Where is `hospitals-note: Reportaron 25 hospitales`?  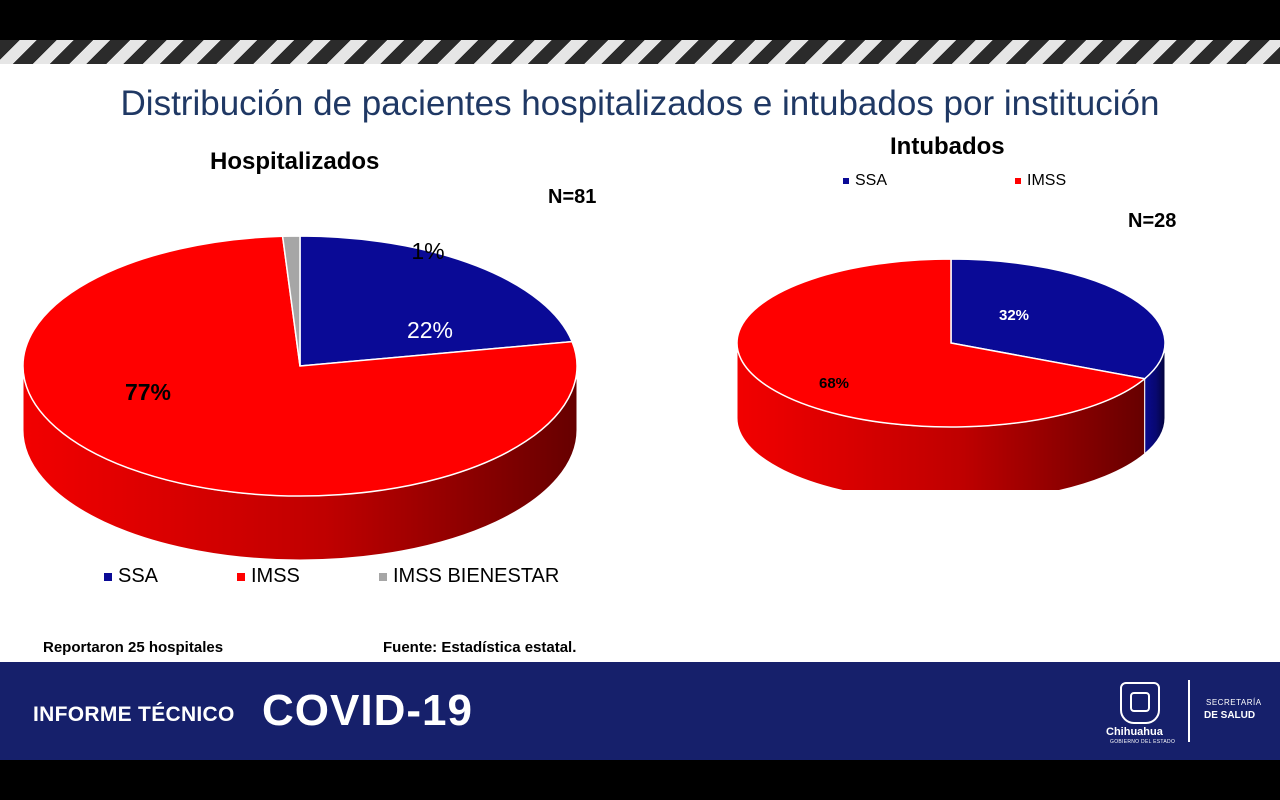
hospitals-note: Reportaron 25 hospitales is located at coordinates (133, 647).